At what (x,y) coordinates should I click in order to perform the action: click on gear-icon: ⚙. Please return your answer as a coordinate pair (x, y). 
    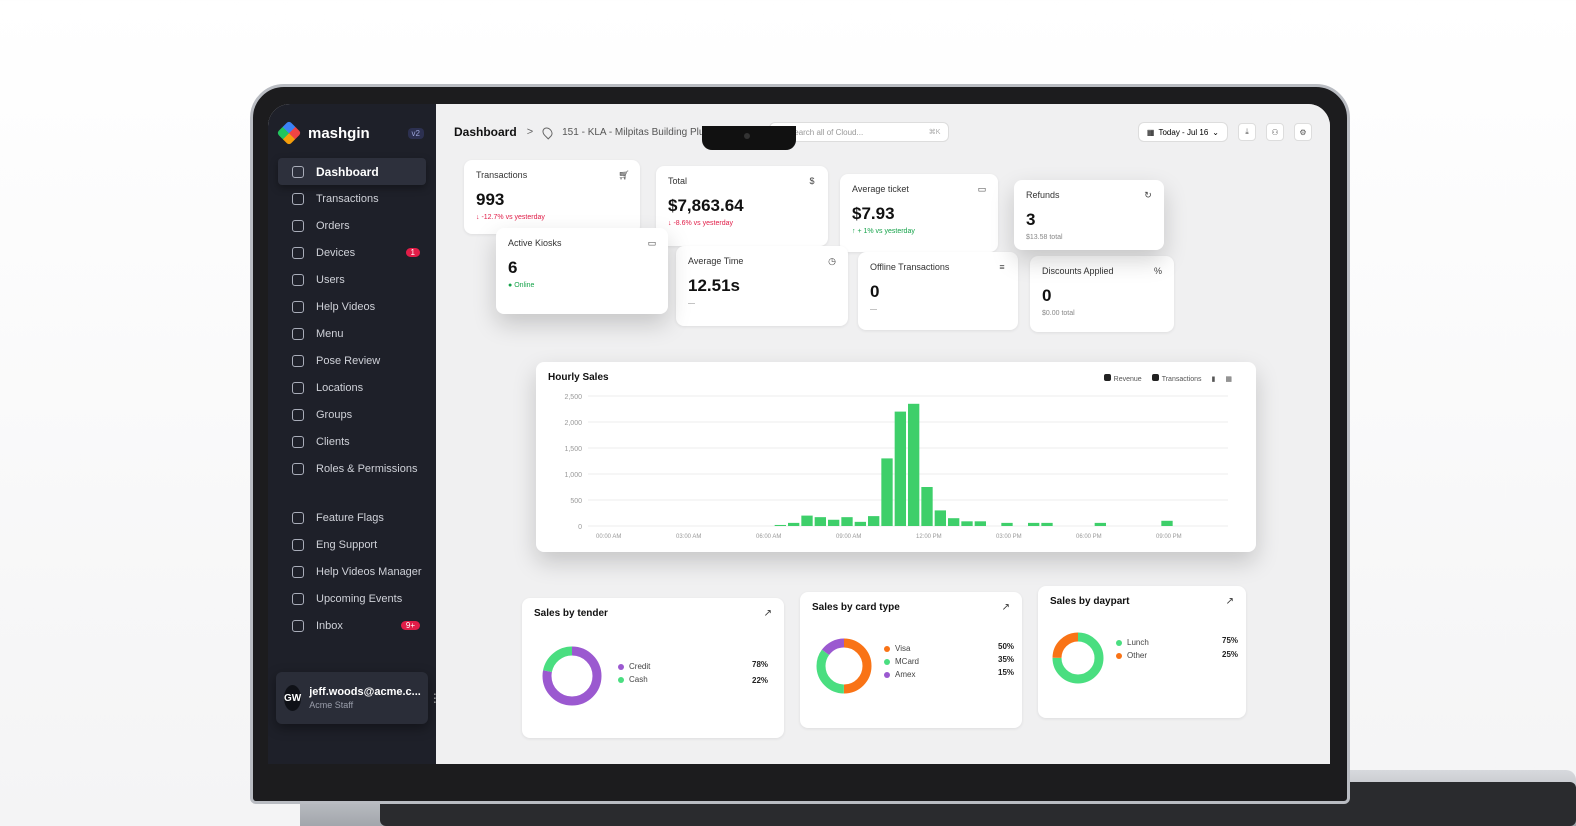
    Looking at the image, I should click on (1303, 132).